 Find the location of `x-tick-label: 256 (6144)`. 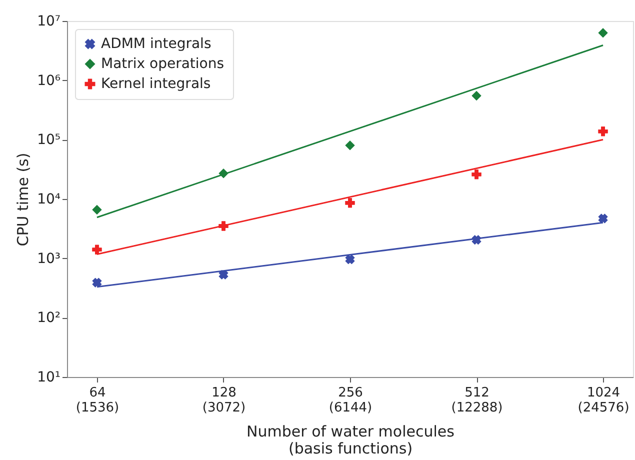

x-tick-label: 256 (6144) is located at coordinates (350, 401).